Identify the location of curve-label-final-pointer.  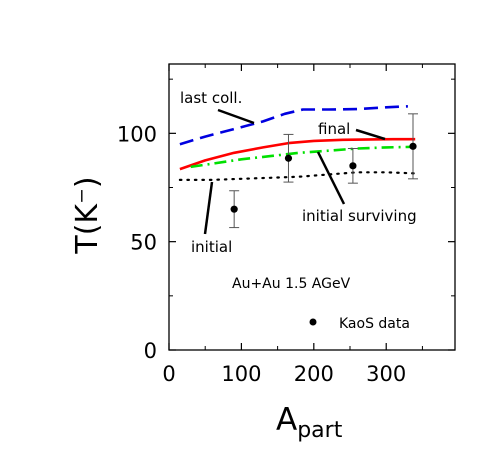
(370, 134).